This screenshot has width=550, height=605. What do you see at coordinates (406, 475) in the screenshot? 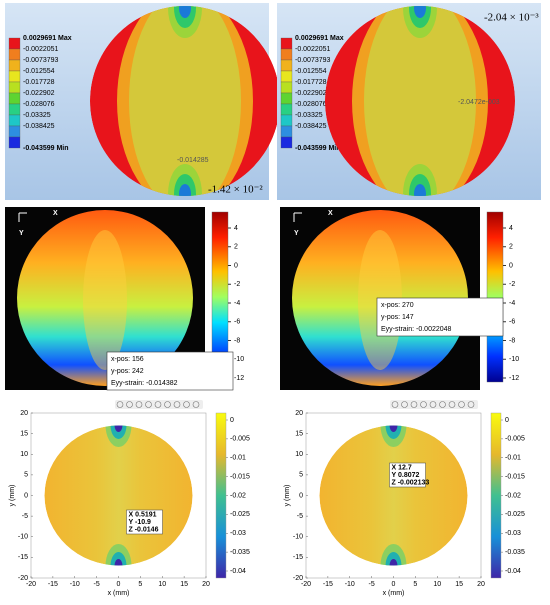
I see `data-tip-line: Y 0.8072` at bounding box center [406, 475].